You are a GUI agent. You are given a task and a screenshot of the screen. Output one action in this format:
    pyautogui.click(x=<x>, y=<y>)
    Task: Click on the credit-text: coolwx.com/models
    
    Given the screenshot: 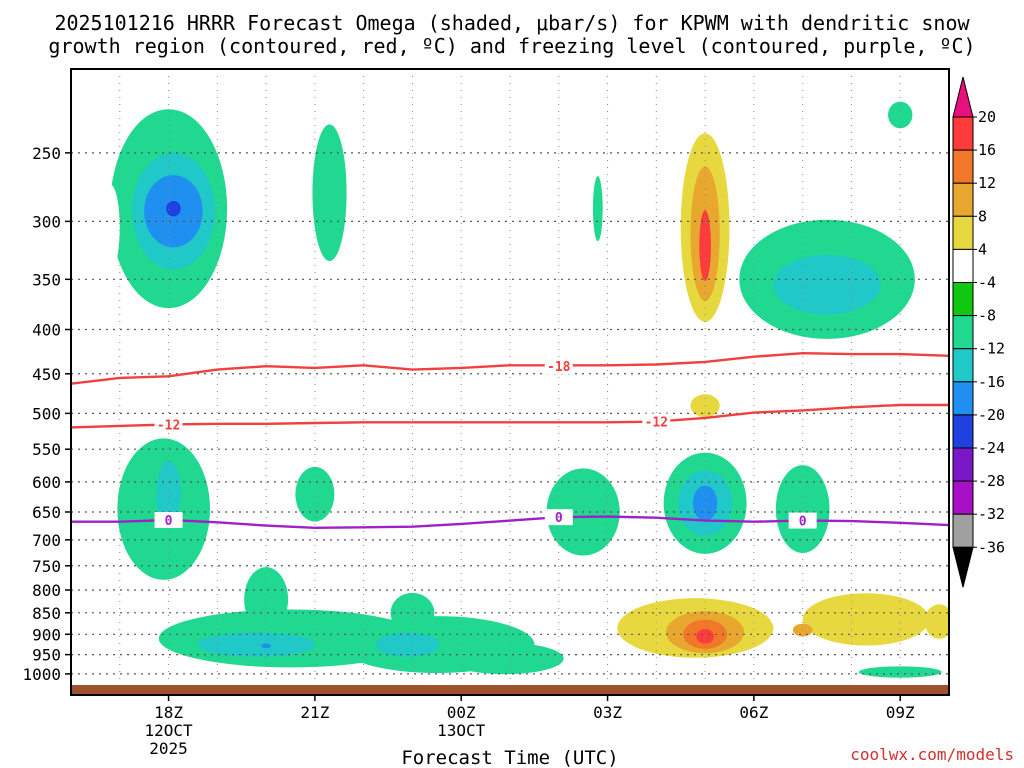 What is the action you would take?
    pyautogui.click(x=932, y=754)
    